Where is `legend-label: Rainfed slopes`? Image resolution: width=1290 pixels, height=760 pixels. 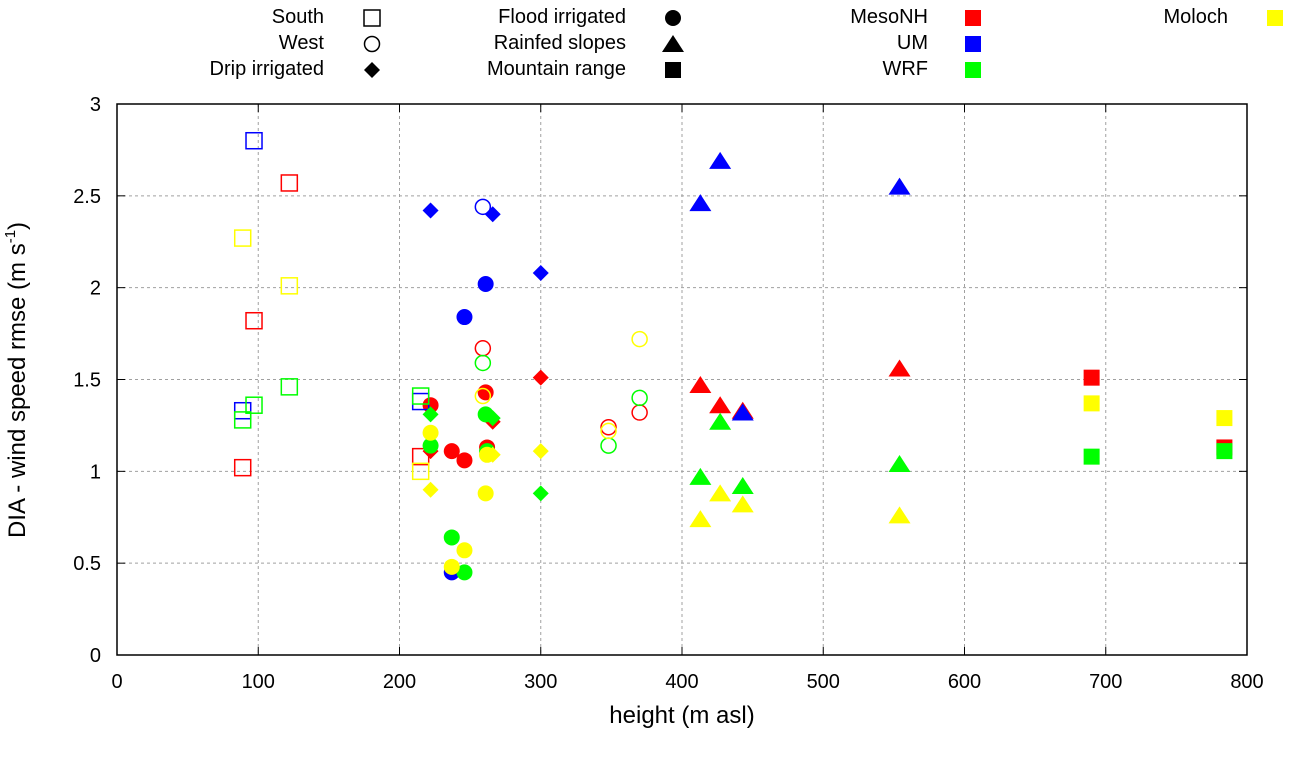 legend-label: Rainfed slopes is located at coordinates (560, 43).